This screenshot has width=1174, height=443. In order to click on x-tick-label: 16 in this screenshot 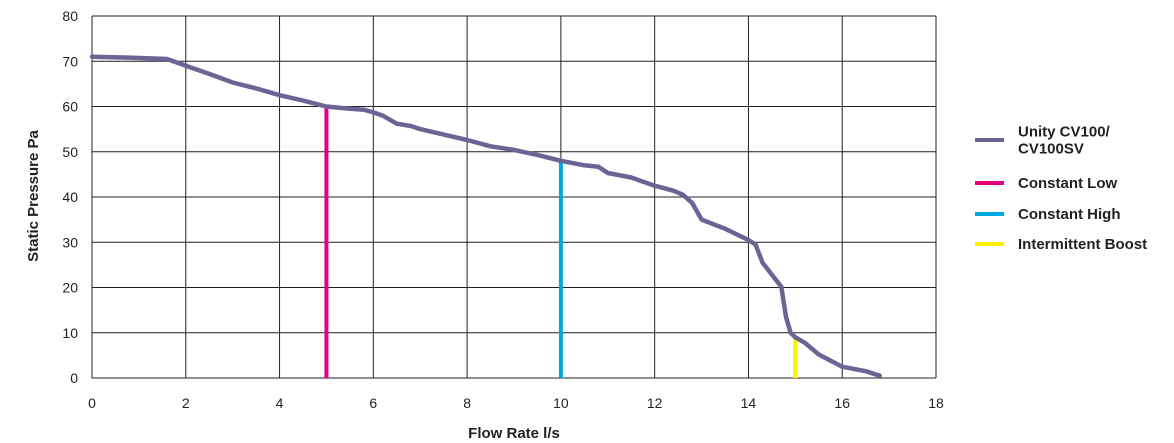, I will do `click(842, 403)`.